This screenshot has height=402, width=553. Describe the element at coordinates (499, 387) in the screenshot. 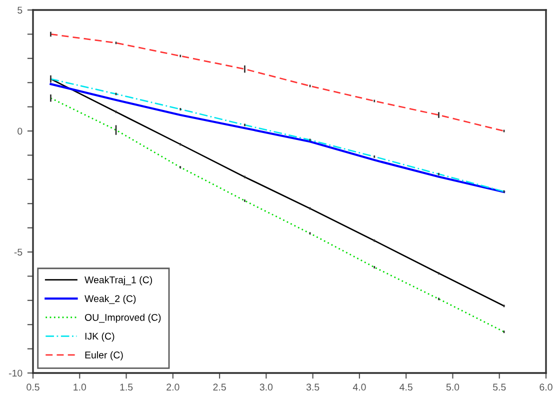

I see `x-tick-label: 5.5` at that location.